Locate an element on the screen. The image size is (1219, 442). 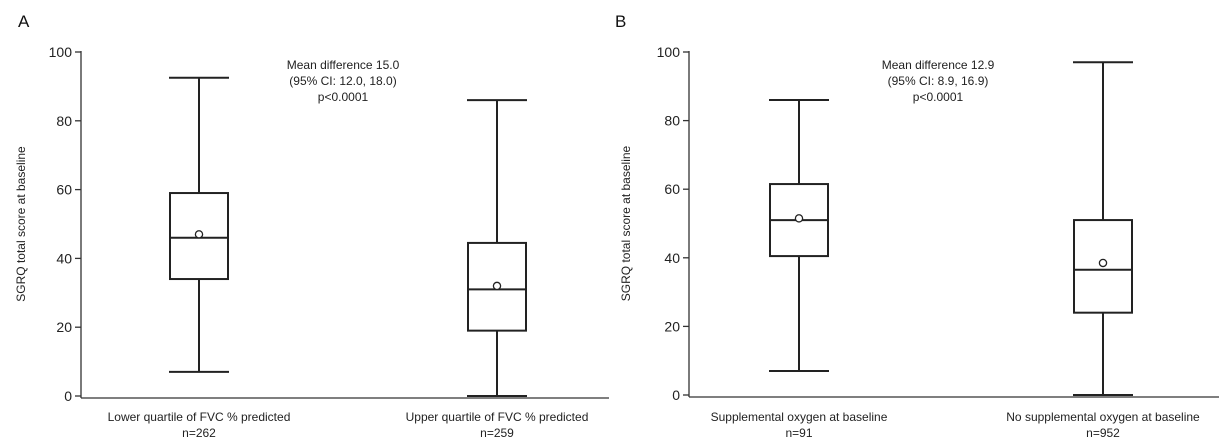
x-category-n: n=259 is located at coordinates (497, 433).